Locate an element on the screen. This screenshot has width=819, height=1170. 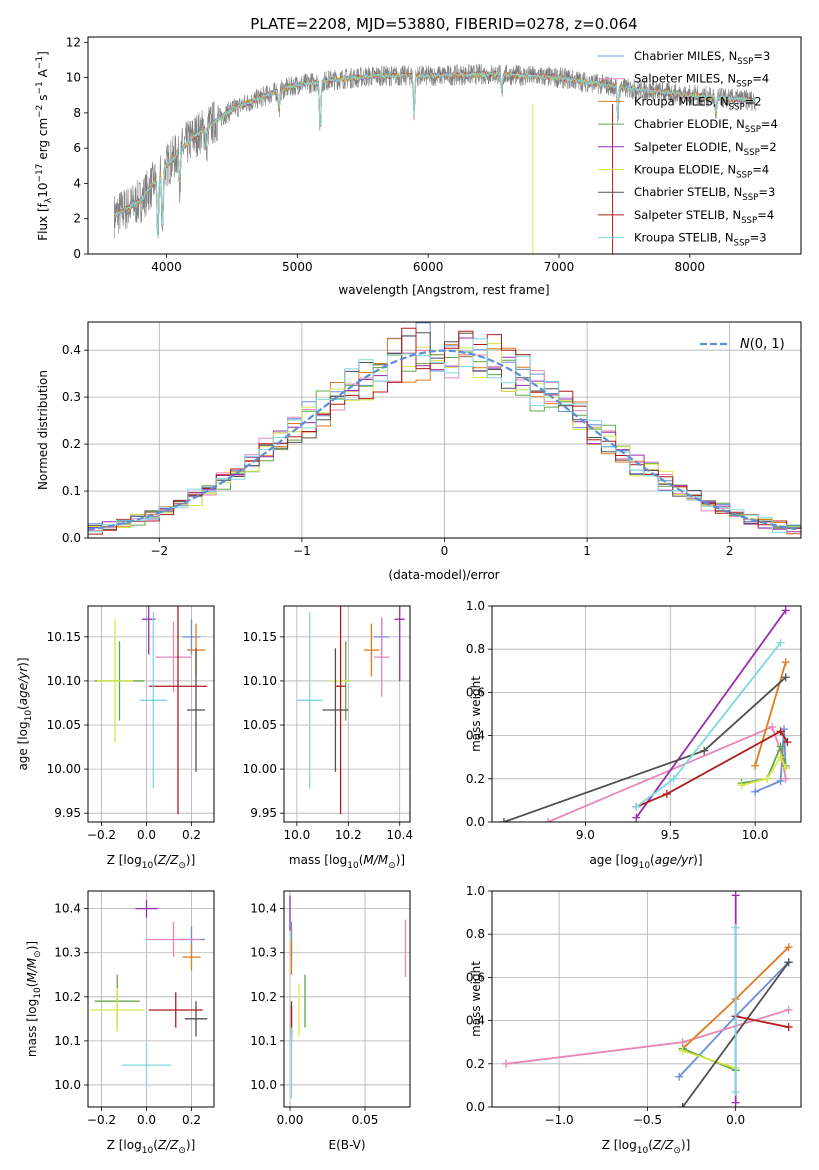
x-tick-label: 9.0 is located at coordinates (585, 835).